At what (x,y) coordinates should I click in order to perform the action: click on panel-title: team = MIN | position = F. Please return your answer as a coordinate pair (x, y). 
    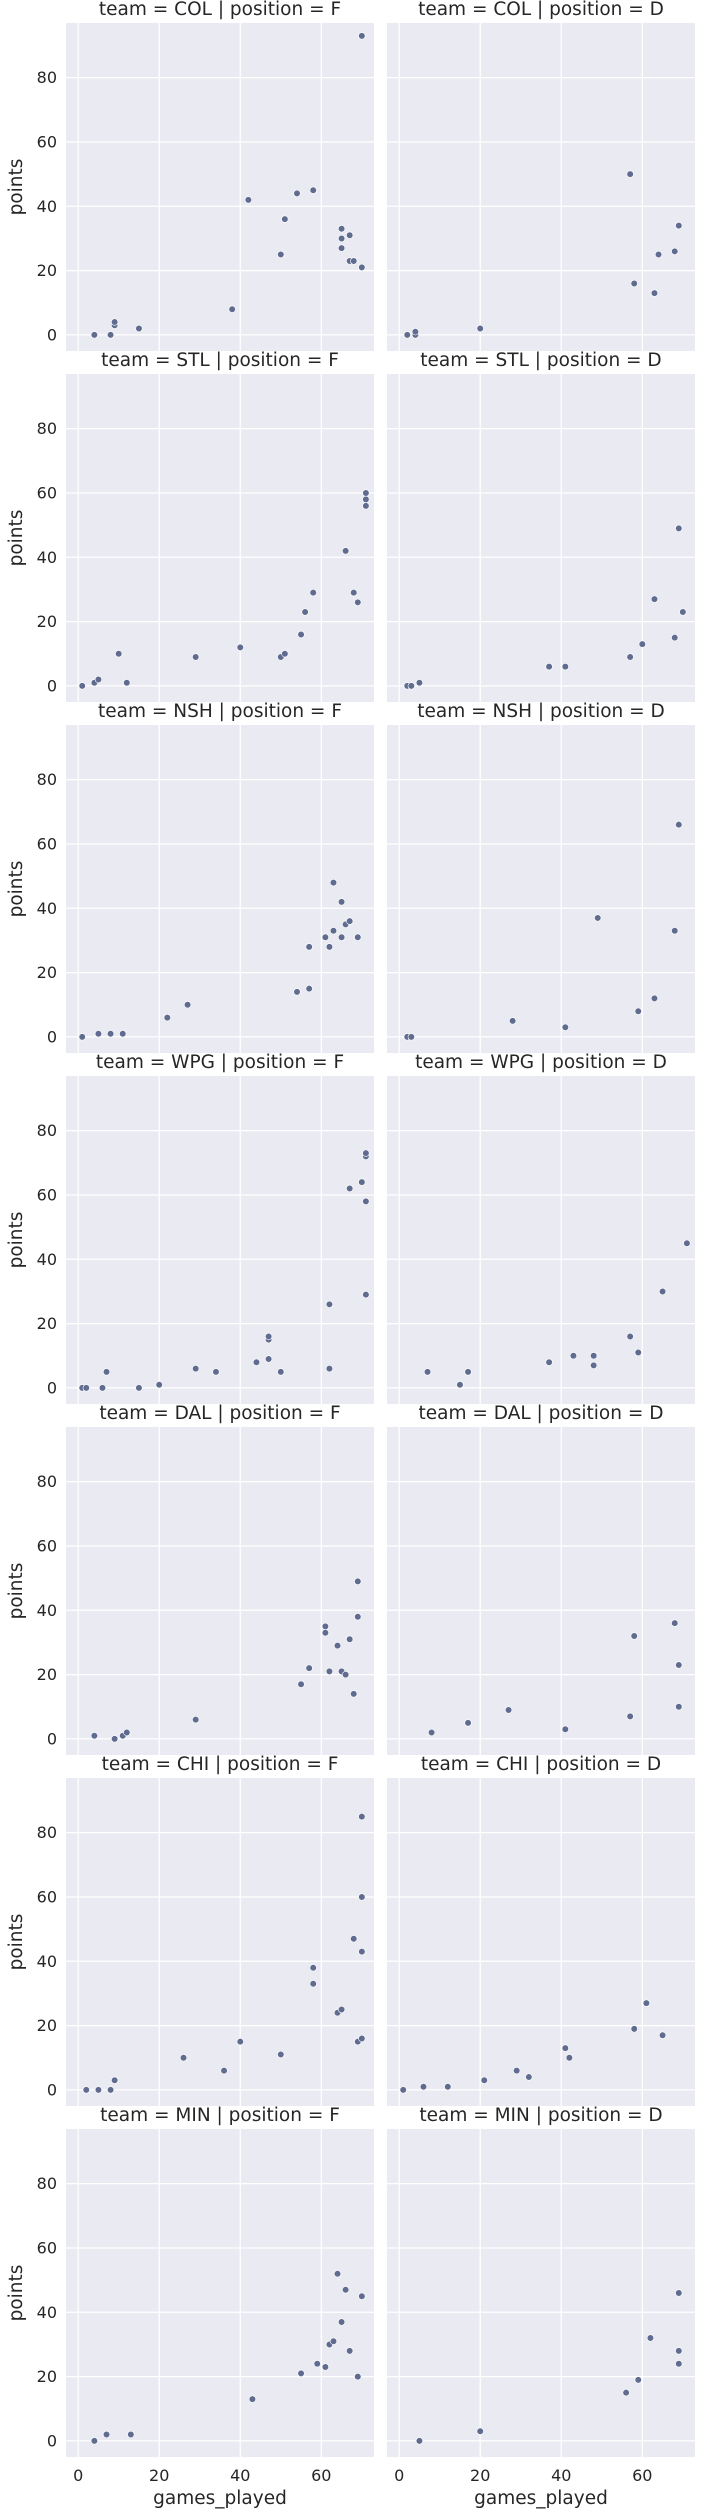
    Looking at the image, I should click on (220, 2115).